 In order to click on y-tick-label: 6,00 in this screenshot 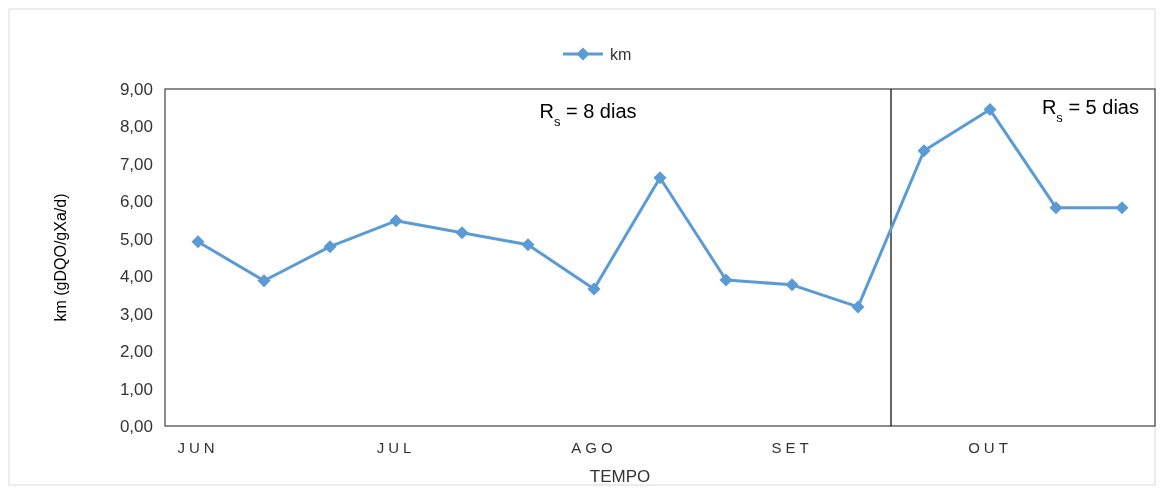, I will do `click(136, 202)`.